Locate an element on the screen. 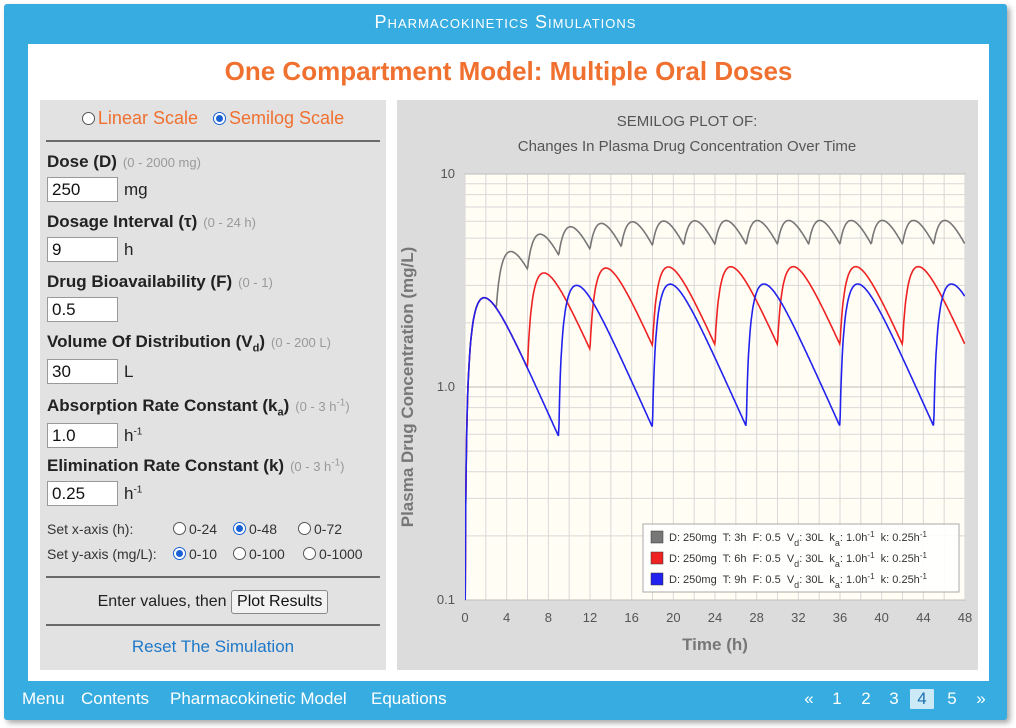 This screenshot has height=728, width=1016. x-tick-label: 28 is located at coordinates (756, 617).